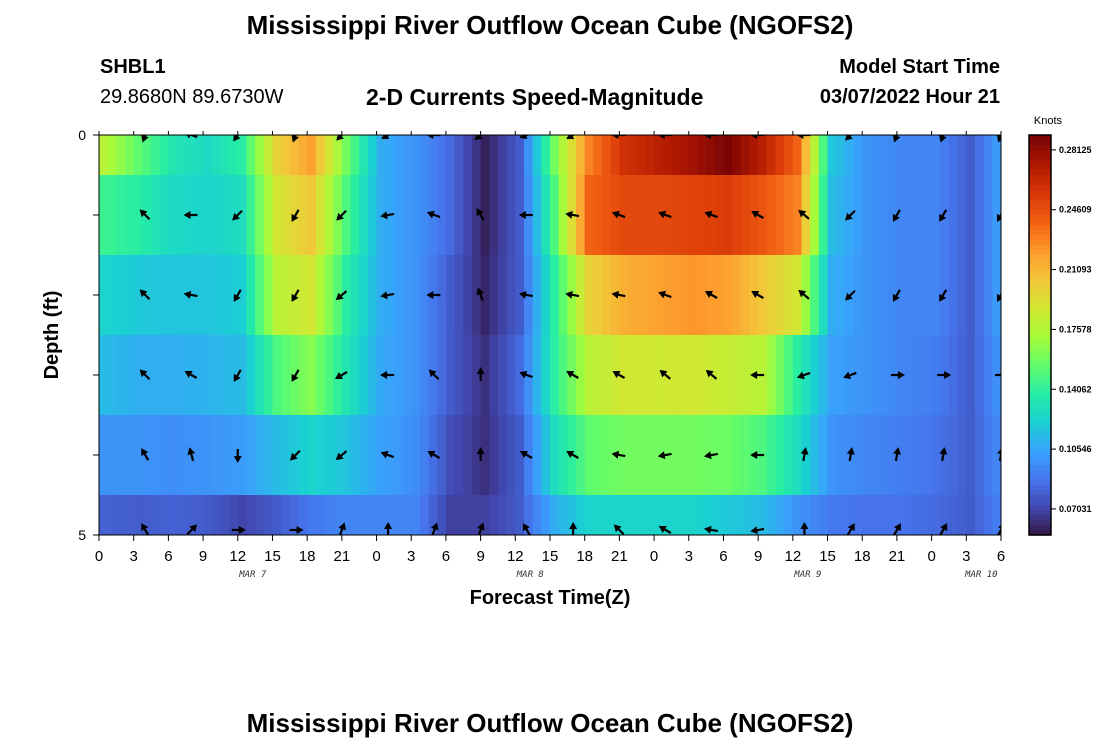 This screenshot has width=1100, height=750. What do you see at coordinates (1075, 509) in the screenshot?
I see `colorbar-tick-label: 0.07031` at bounding box center [1075, 509].